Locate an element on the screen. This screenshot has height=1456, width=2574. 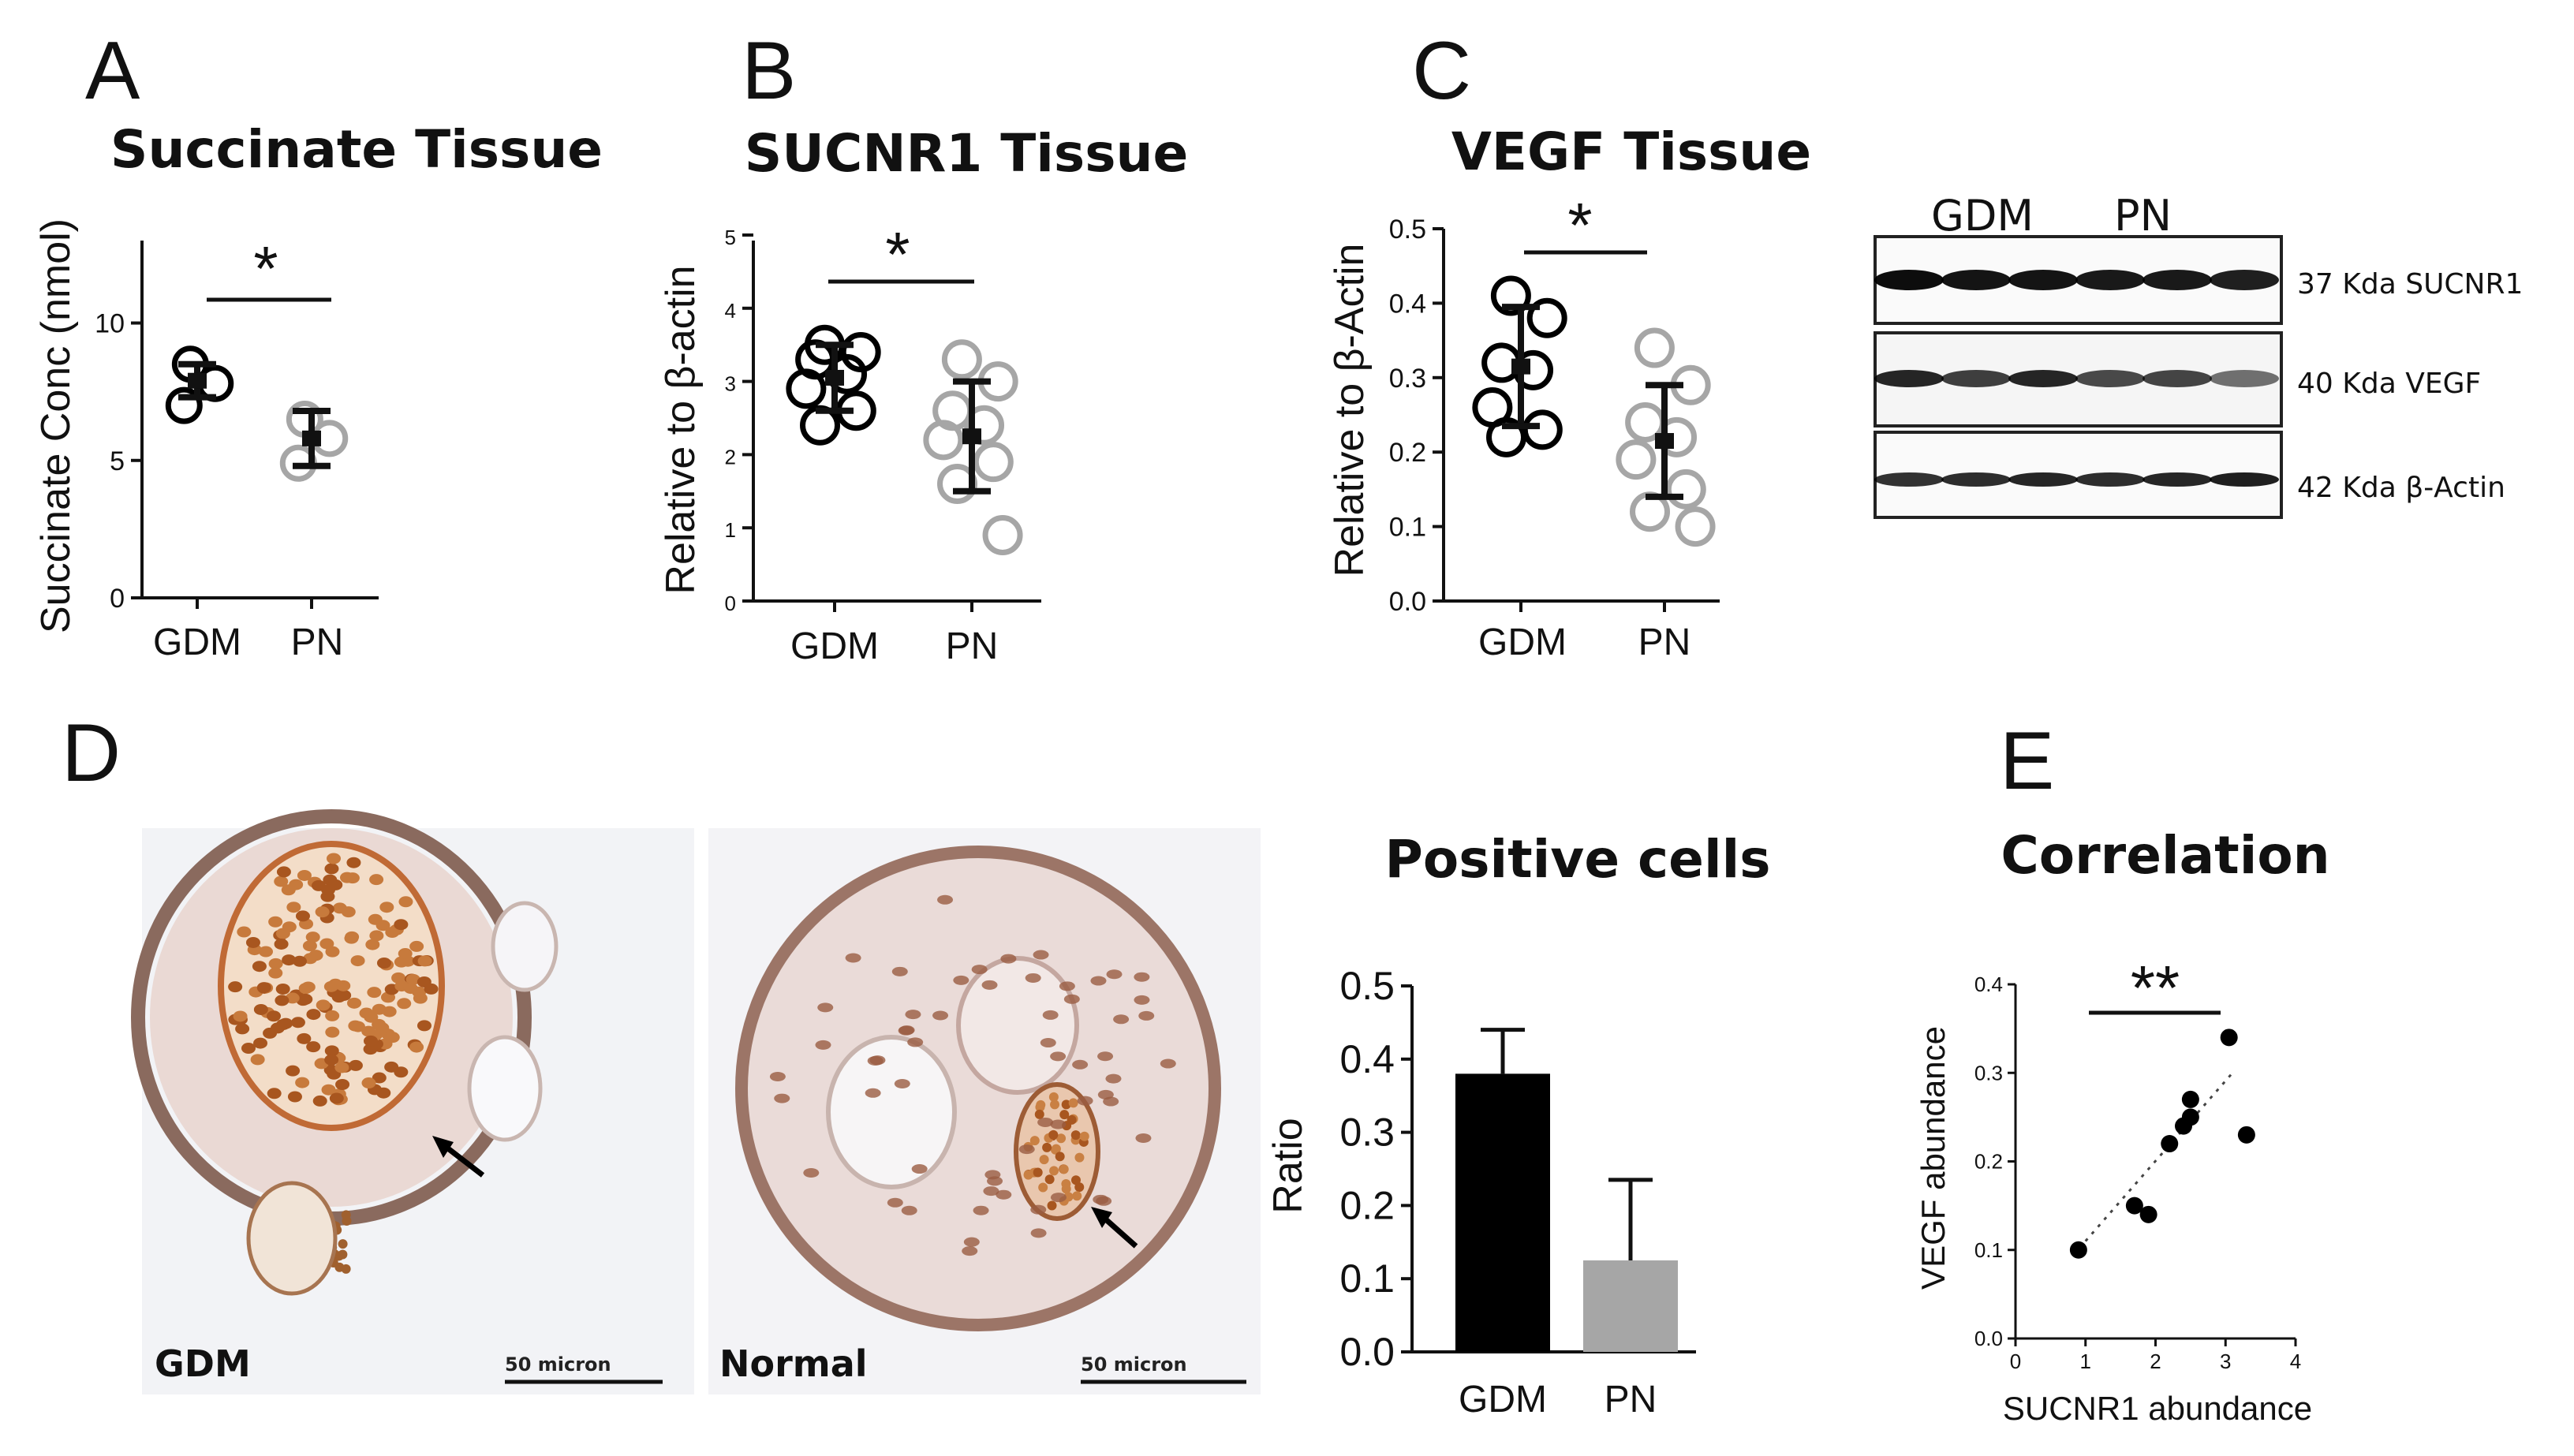
panel-d-bar-gdm is located at coordinates (1502, 1212).